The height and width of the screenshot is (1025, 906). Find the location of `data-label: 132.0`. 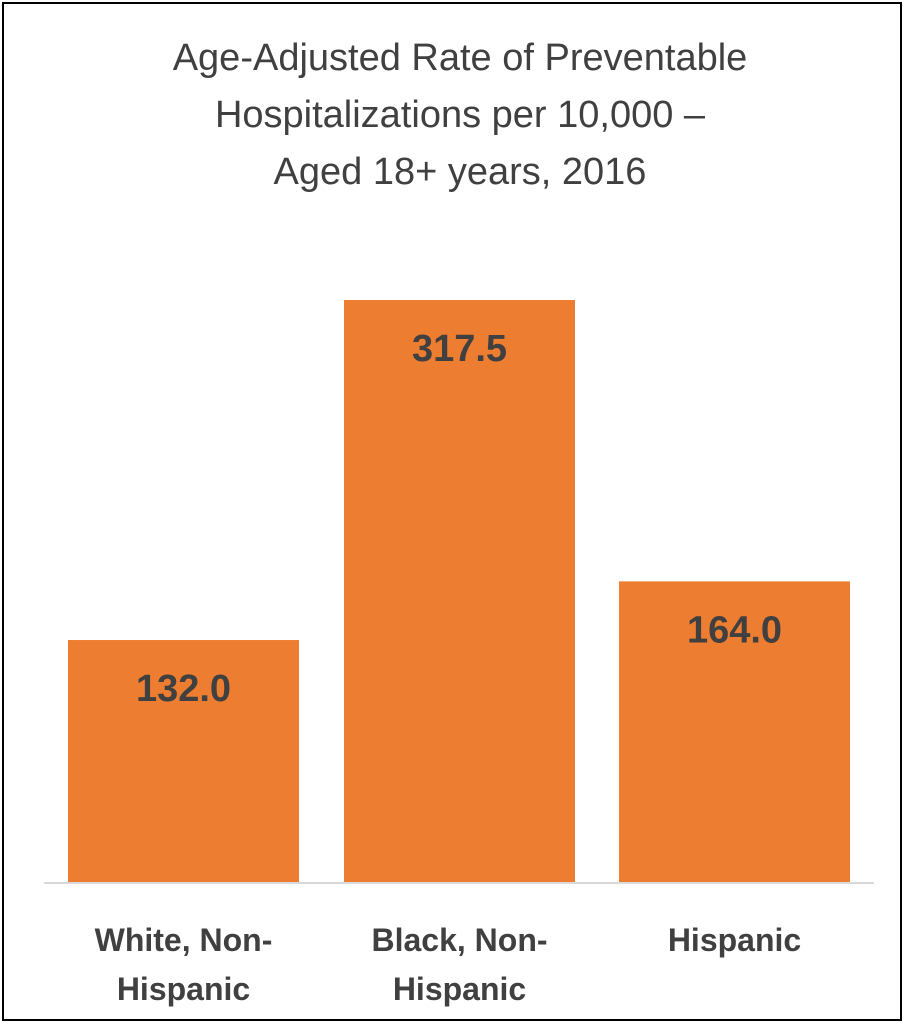

data-label: 132.0 is located at coordinates (183, 689).